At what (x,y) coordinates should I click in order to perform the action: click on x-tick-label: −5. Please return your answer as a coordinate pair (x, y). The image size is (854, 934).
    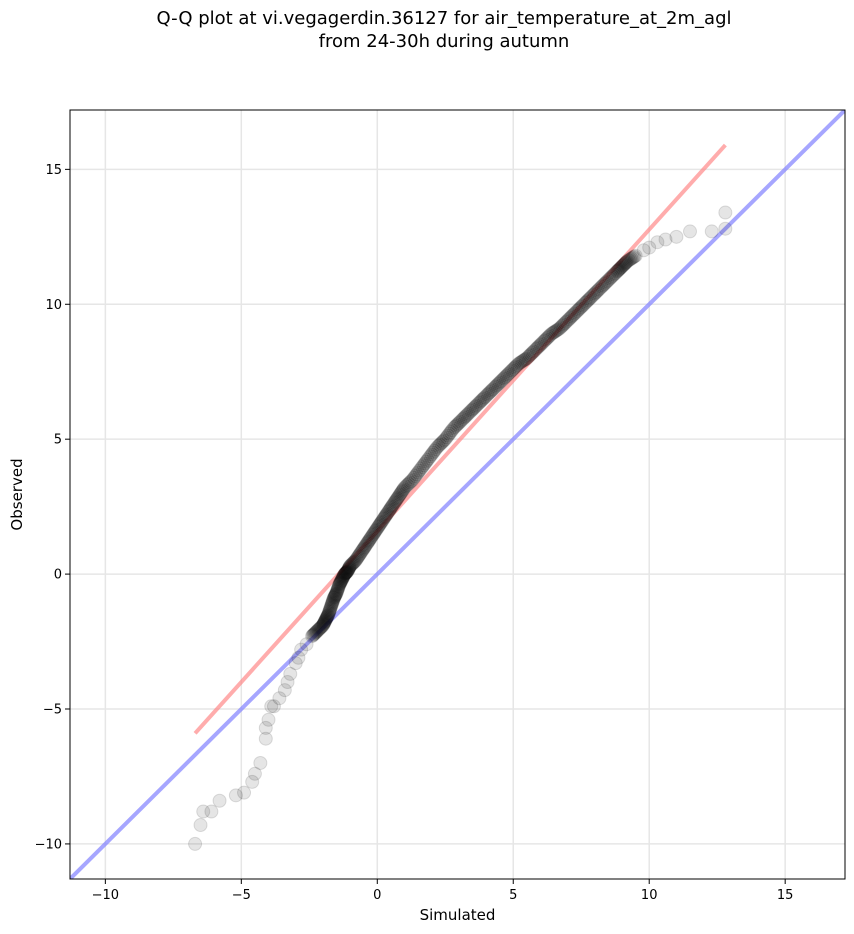
    Looking at the image, I should click on (241, 895).